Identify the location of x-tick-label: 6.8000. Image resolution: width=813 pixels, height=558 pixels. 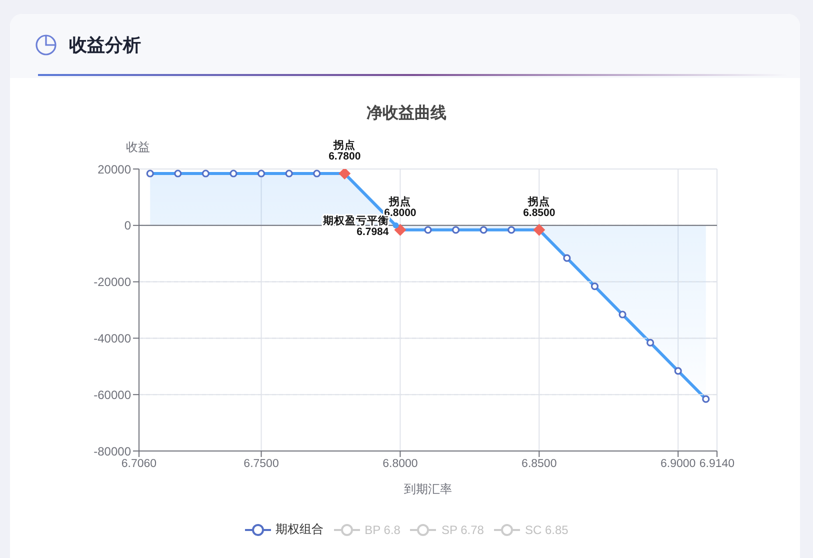
(400, 464).